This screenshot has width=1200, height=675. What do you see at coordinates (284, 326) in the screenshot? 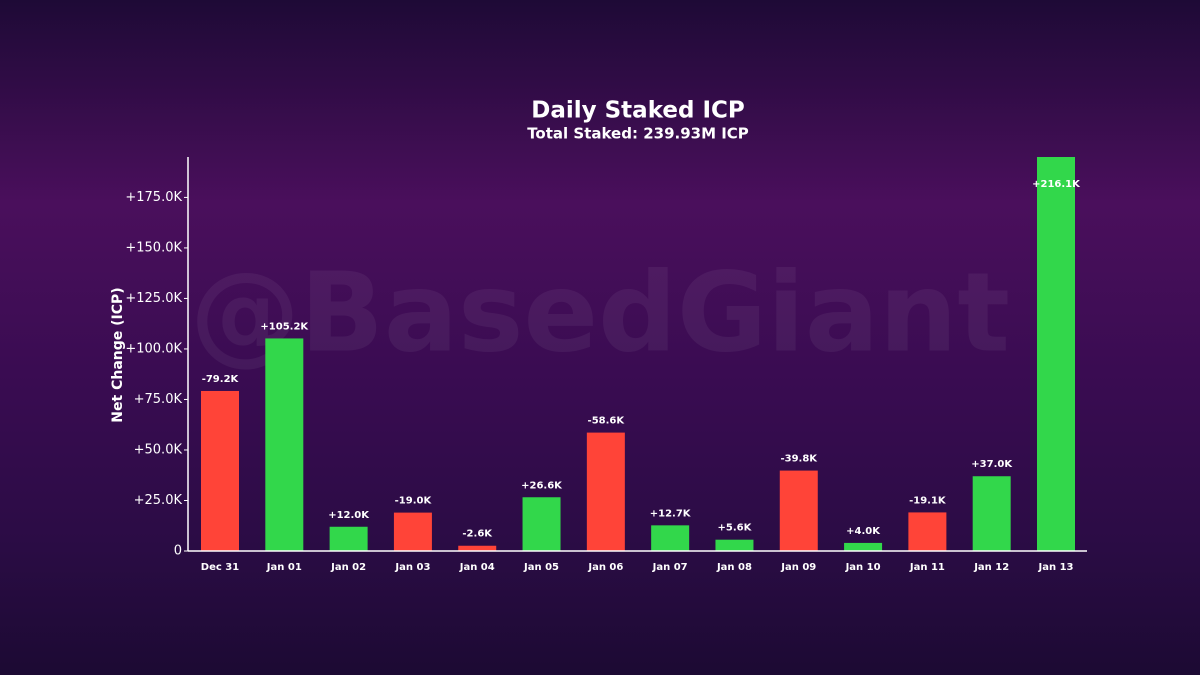
I see `value-label: +105.2K` at bounding box center [284, 326].